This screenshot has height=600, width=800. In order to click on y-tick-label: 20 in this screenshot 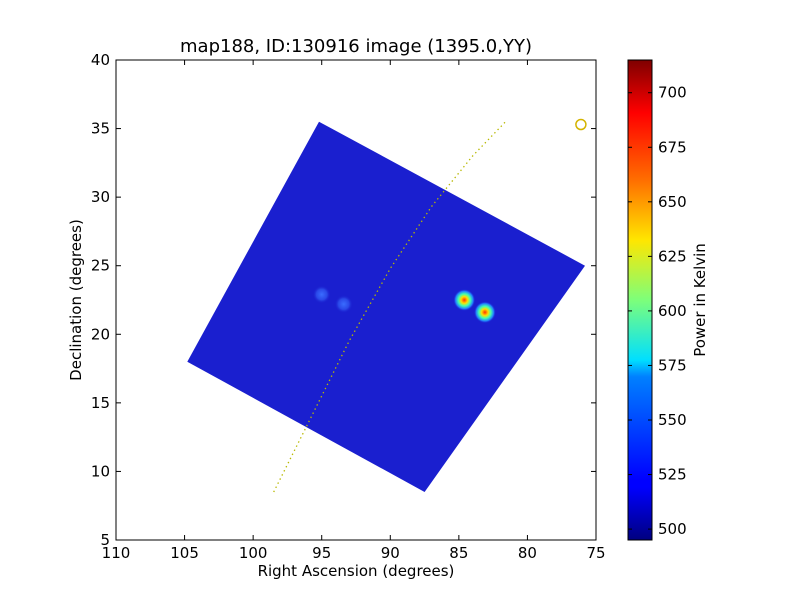, I will do `click(100, 334)`.